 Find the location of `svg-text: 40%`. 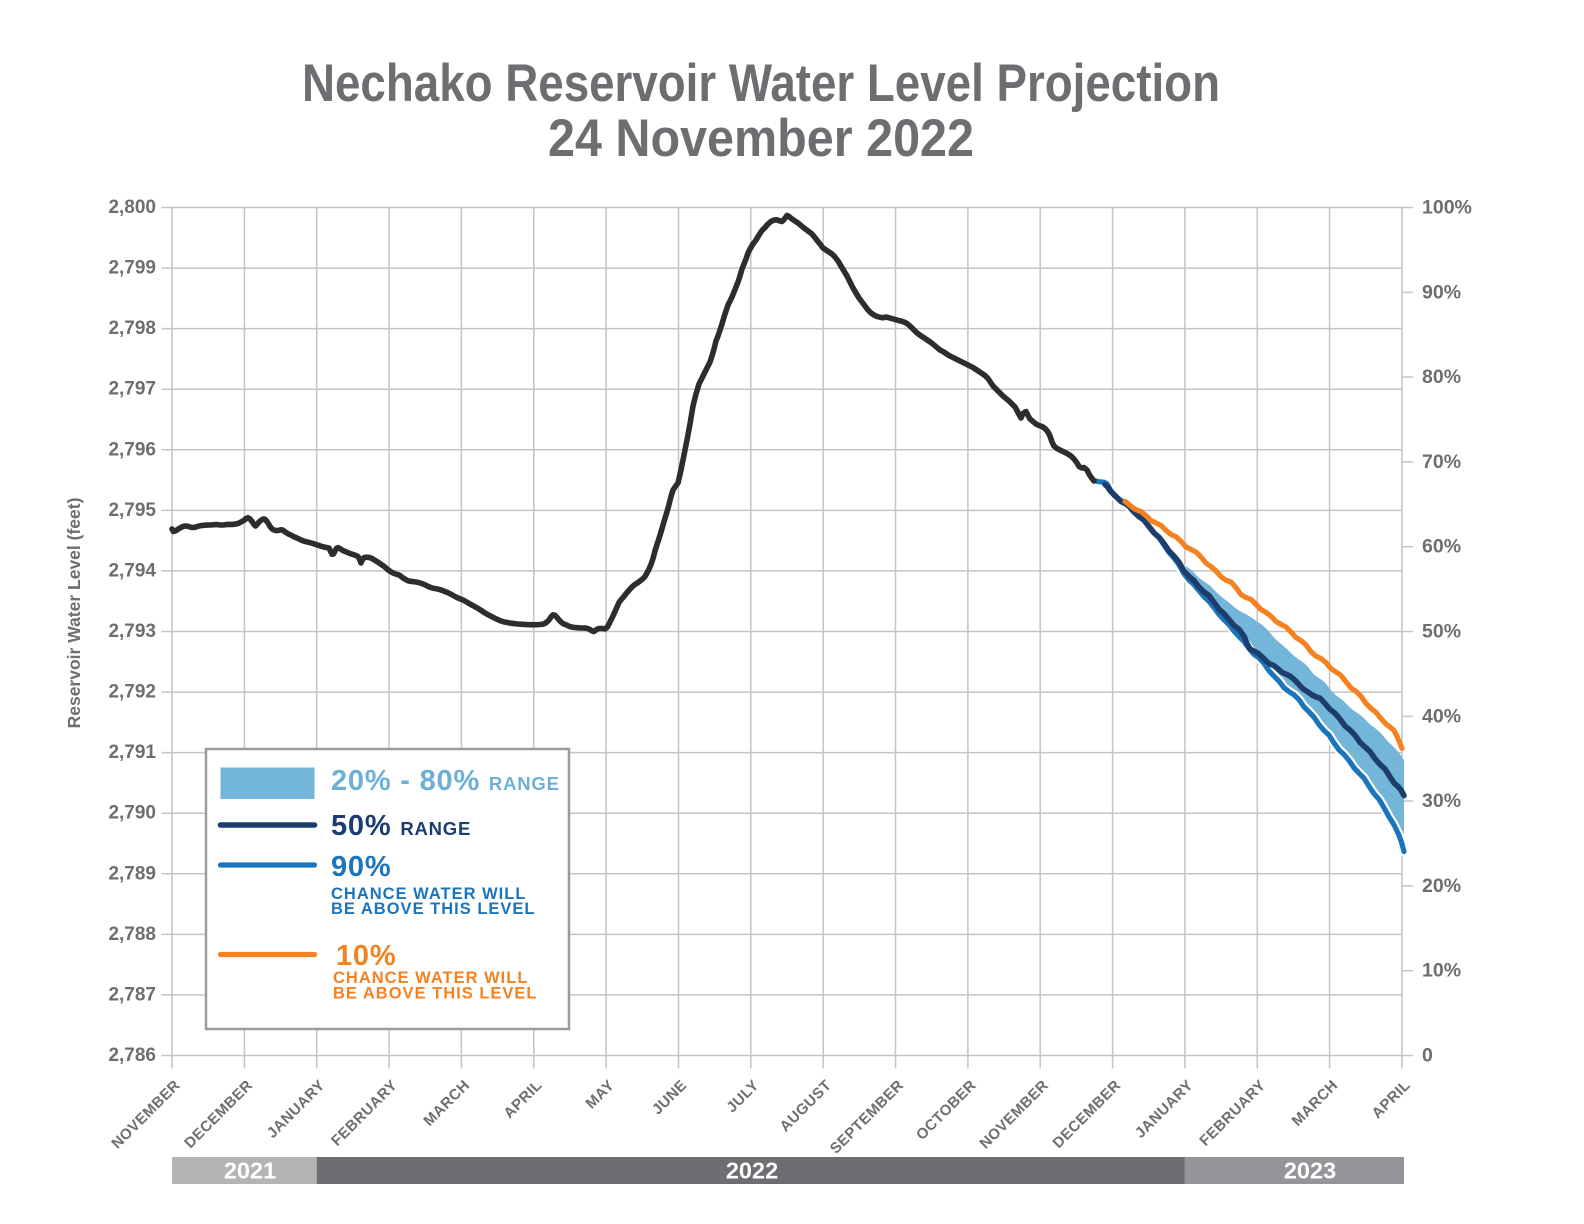

svg-text: 40% is located at coordinates (1441, 716).